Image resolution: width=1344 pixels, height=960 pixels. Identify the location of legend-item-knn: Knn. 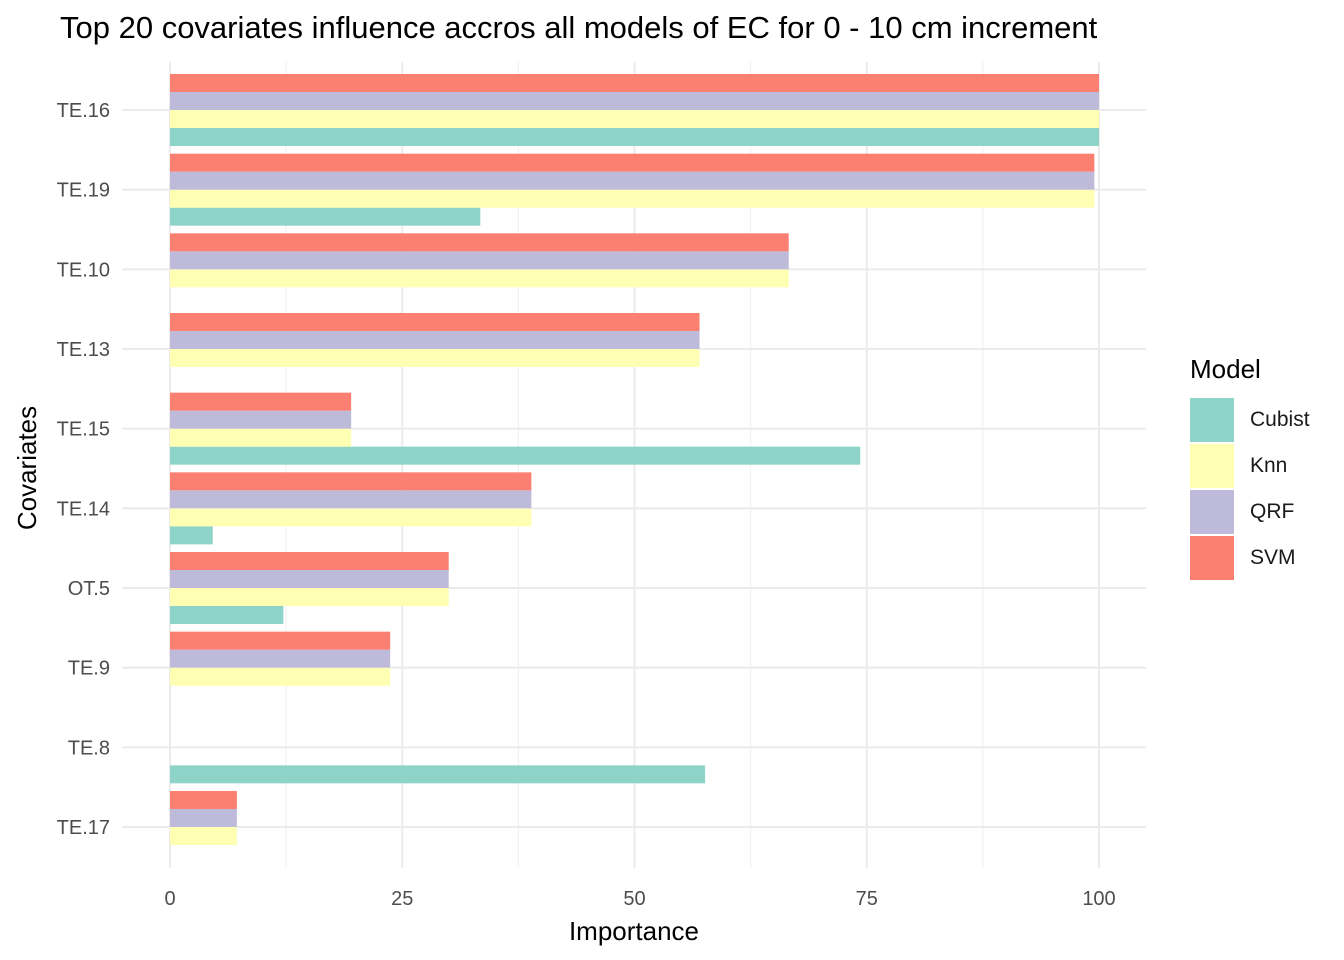
(1250, 466).